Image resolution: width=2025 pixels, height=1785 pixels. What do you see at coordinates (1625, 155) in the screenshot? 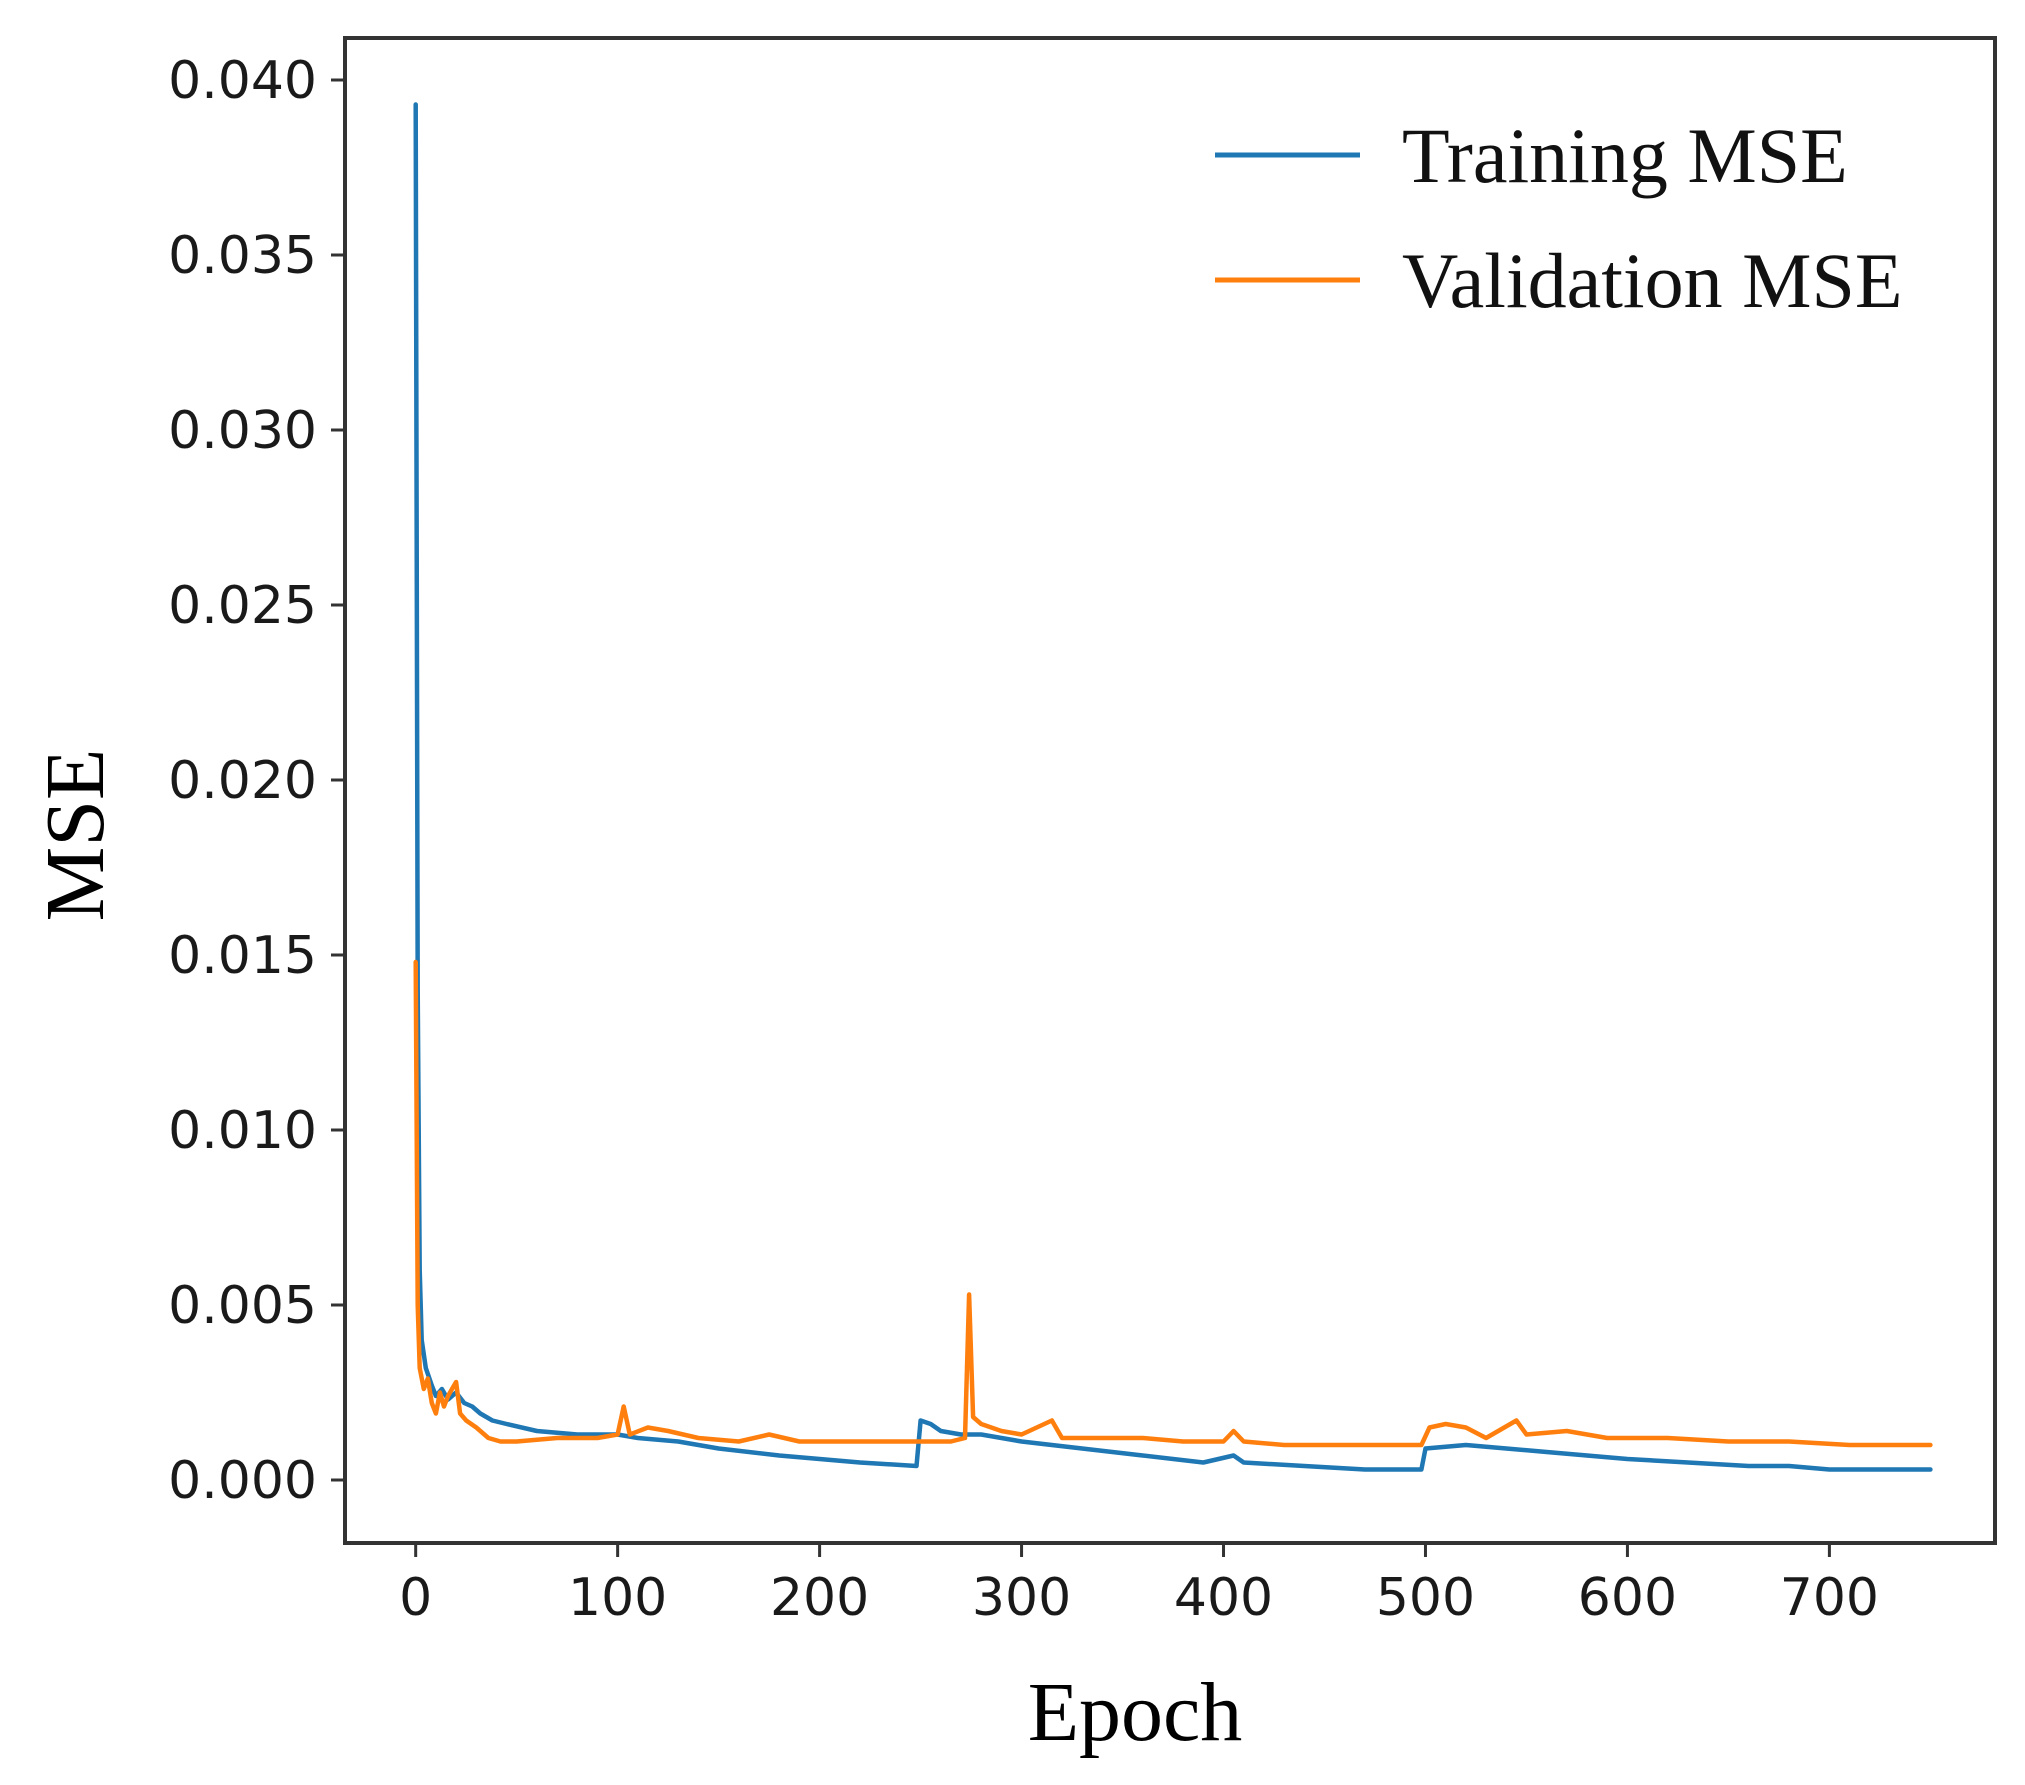
I see `legend-label: Training MSE` at bounding box center [1625, 155].